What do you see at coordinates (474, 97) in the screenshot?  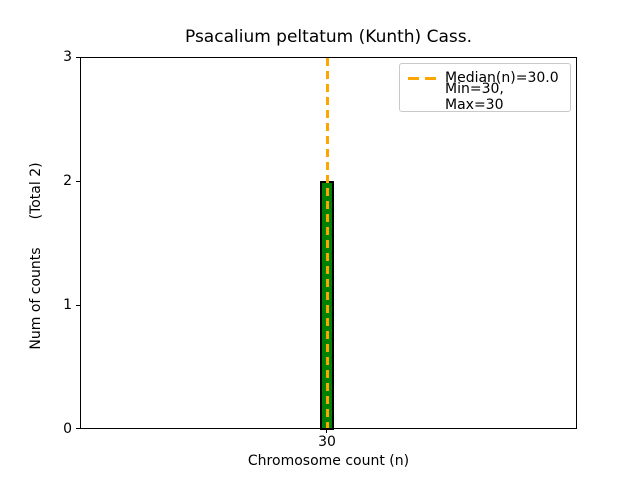 I see `legend-label-minmax: Min=30, Max=30` at bounding box center [474, 97].